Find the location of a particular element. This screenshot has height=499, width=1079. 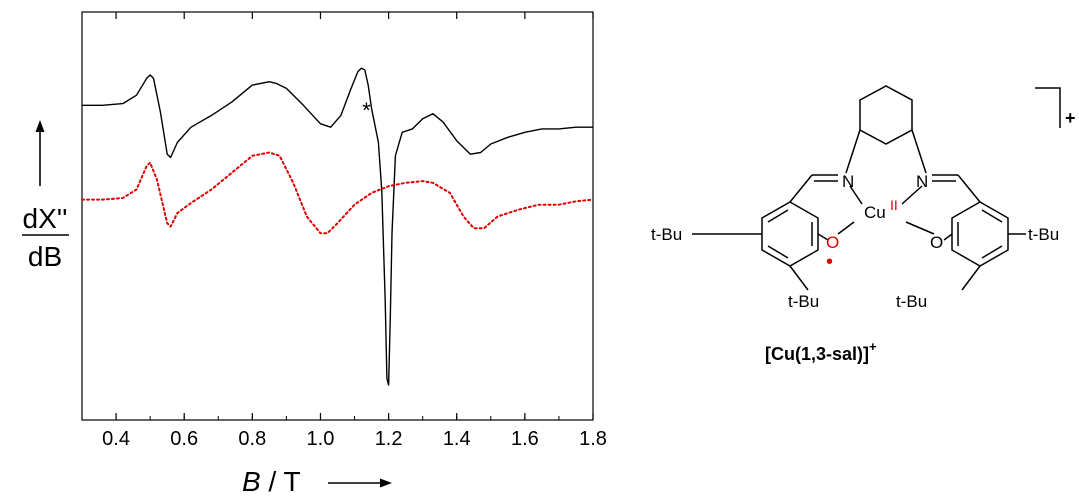

tbu-bottom-left: t-Bu is located at coordinates (803, 301).